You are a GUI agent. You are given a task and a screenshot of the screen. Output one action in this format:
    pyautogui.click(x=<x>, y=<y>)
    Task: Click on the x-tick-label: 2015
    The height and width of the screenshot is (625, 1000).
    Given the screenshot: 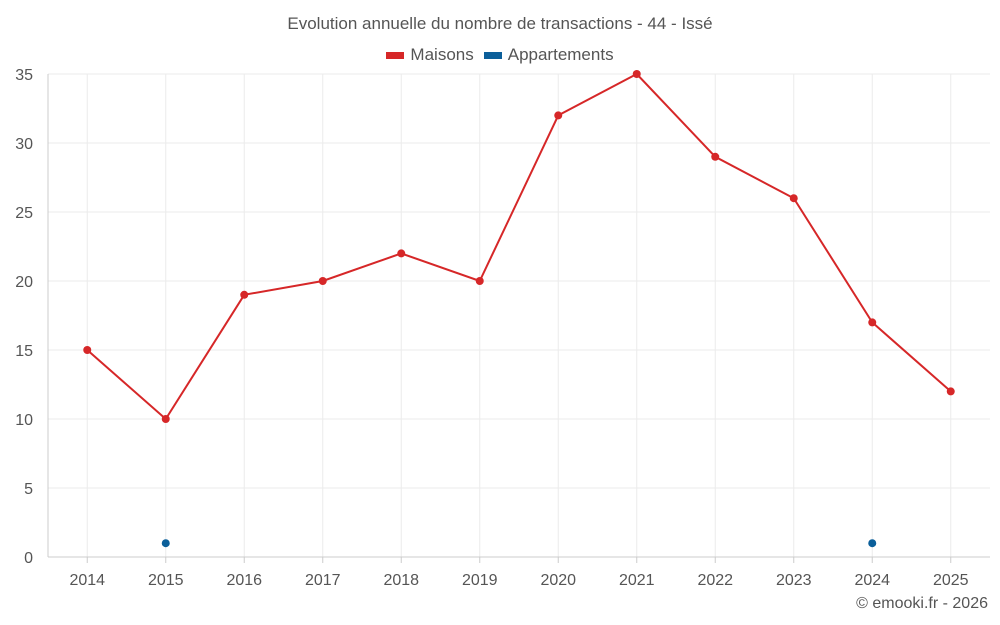 What is the action you would take?
    pyautogui.click(x=166, y=580)
    